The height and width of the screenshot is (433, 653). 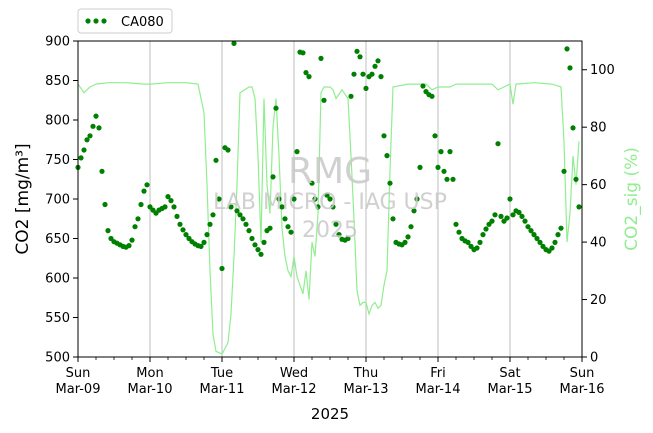 I want to click on watermark-line: 2025, so click(x=330, y=230).